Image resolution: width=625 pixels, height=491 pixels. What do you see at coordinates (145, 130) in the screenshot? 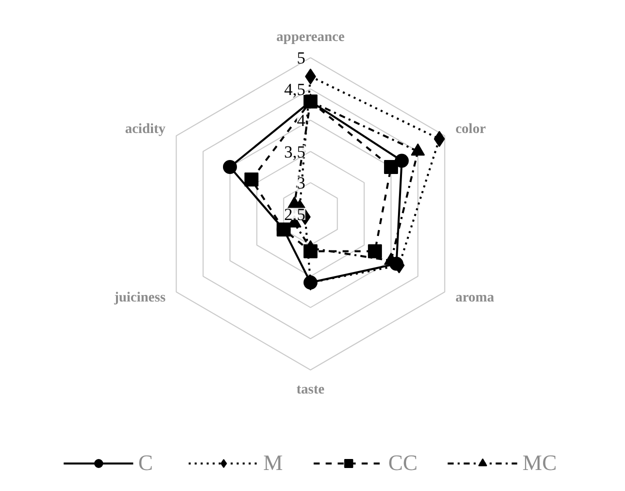
I see `spoke-label: acidity` at bounding box center [145, 130].